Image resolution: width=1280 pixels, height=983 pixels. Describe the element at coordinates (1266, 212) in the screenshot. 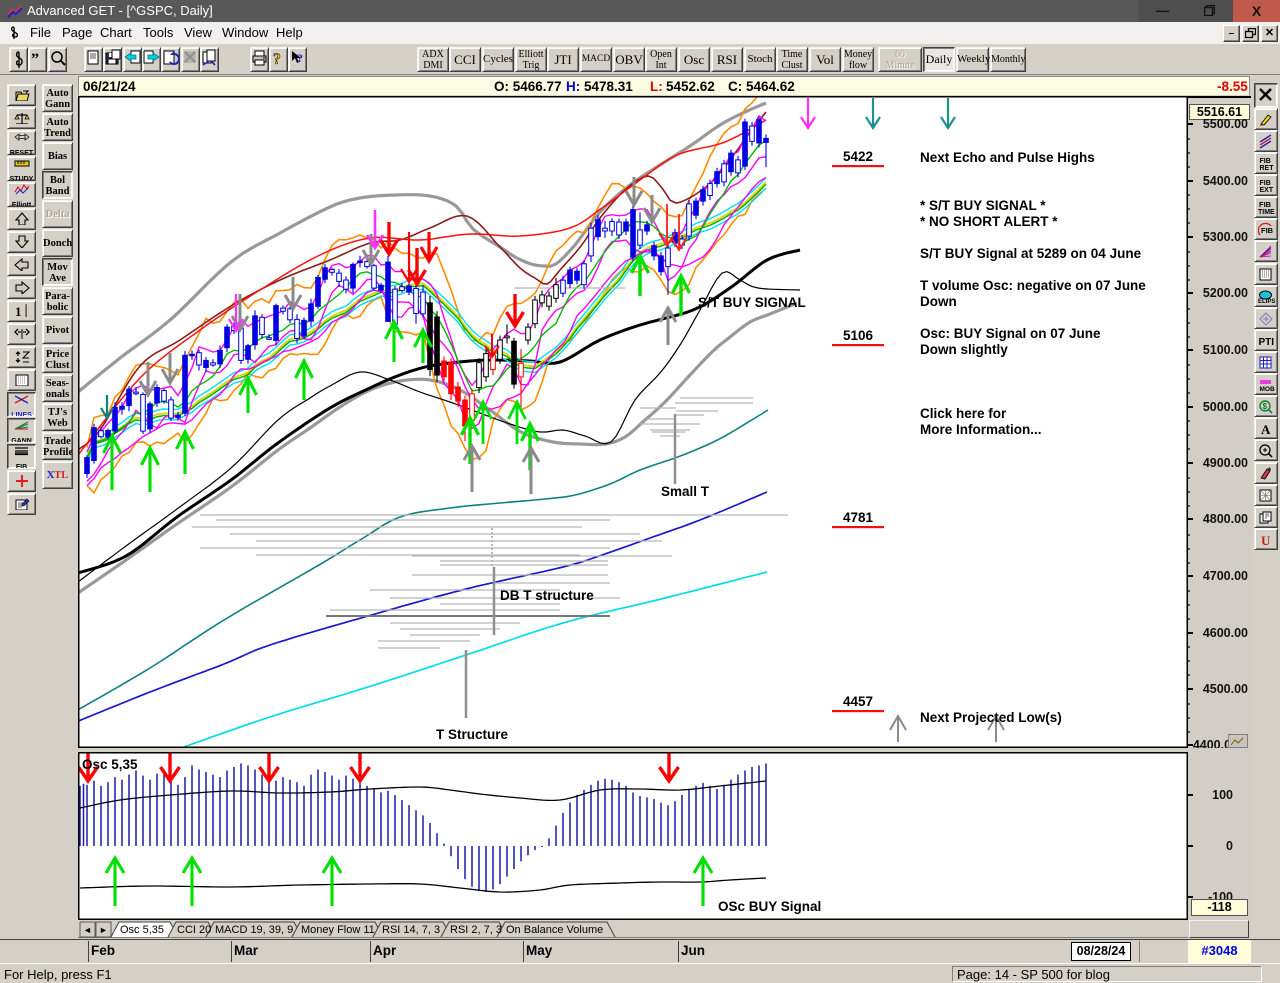

I see `svg-text: TIME` at that location.